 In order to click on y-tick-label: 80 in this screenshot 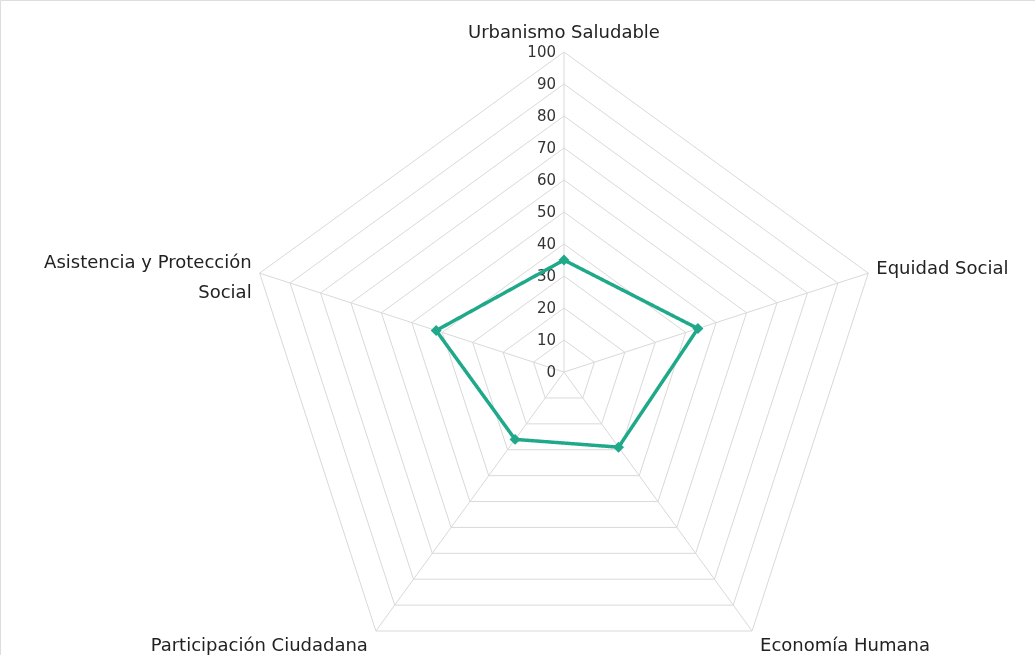, I will do `click(546, 116)`.